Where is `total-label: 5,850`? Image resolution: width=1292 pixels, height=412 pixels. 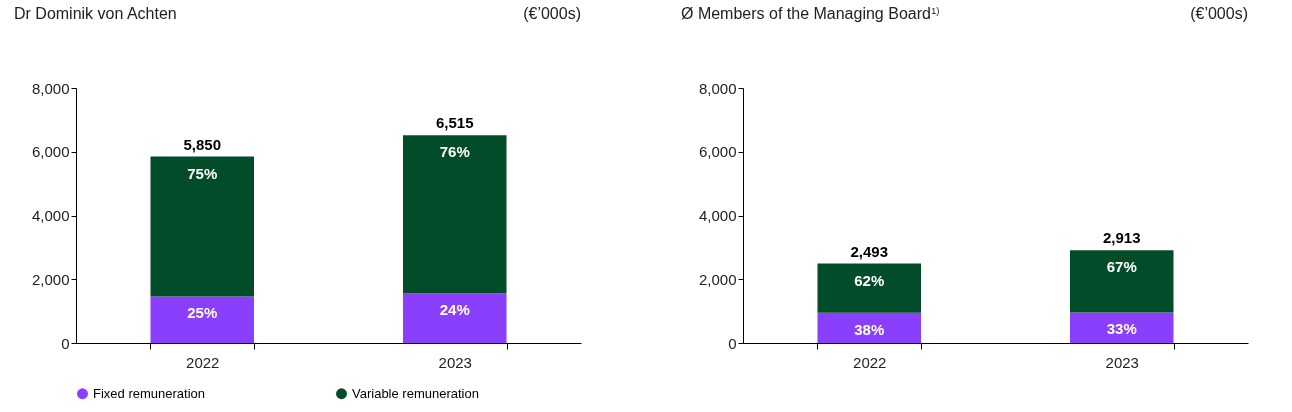 total-label: 5,850 is located at coordinates (202, 144).